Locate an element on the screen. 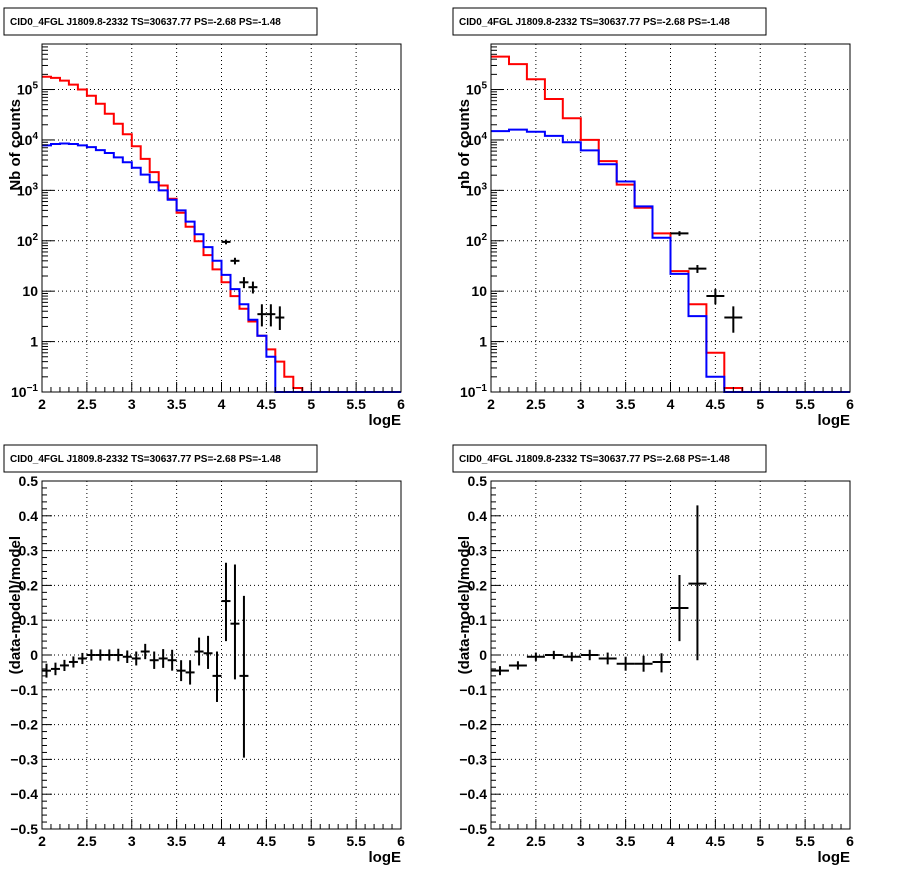 The height and width of the screenshot is (875, 898). y-tick-label: 0.3 is located at coordinates (478, 551).